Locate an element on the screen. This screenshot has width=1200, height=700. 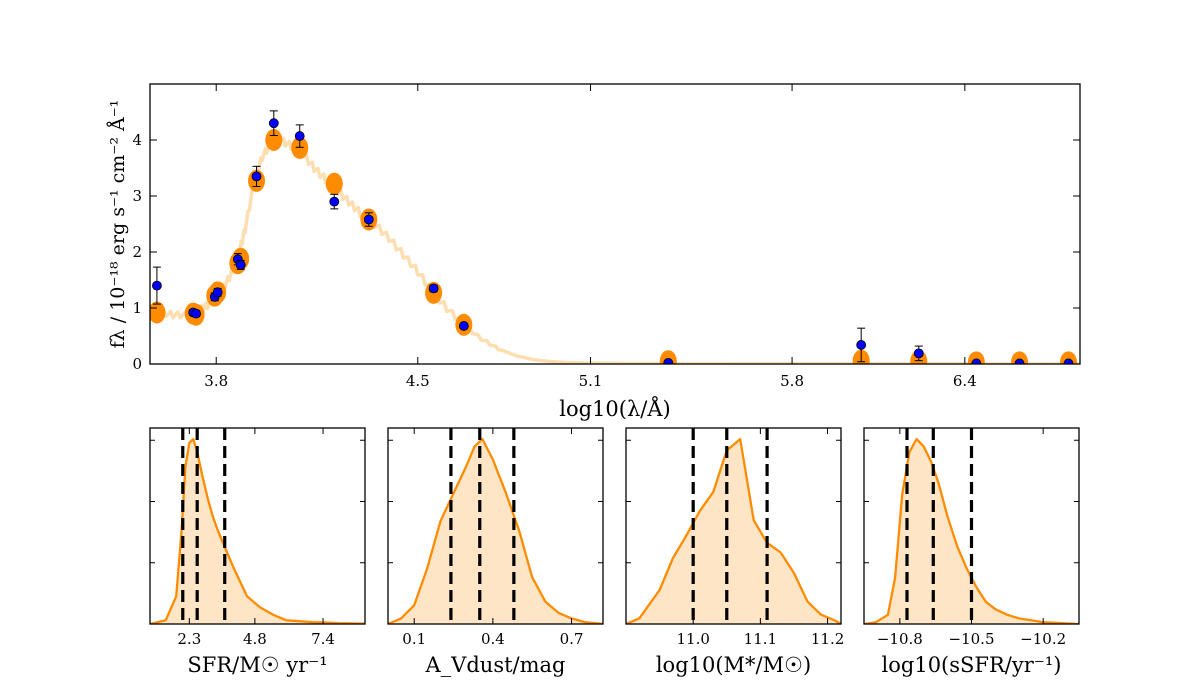
posterior-panel-ssfr: −10.8 −10.5 −10.2 log10(sSFR/yr⁻¹) is located at coordinates (971, 552).